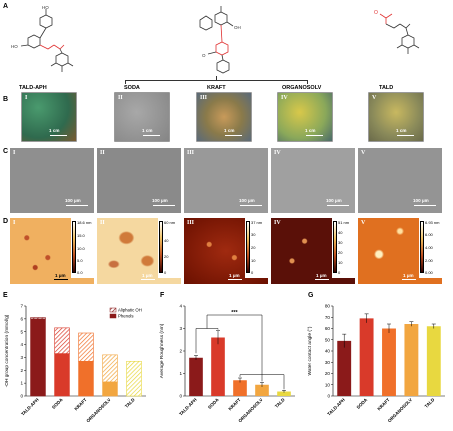  What do you see at coordinates (226, 180) in the screenshot?
I see `sem-image-iii: III 100 µm` at bounding box center [226, 180].